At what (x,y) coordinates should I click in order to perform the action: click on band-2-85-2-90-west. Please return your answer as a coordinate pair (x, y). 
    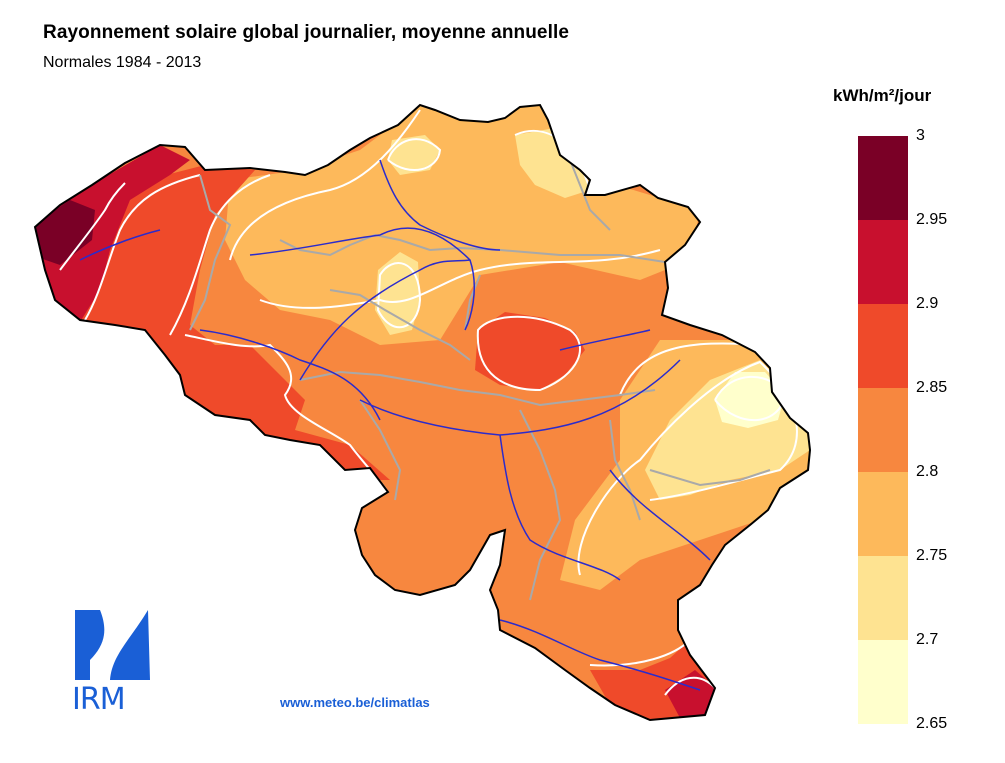
    Looking at the image, I should click on (212, 322).